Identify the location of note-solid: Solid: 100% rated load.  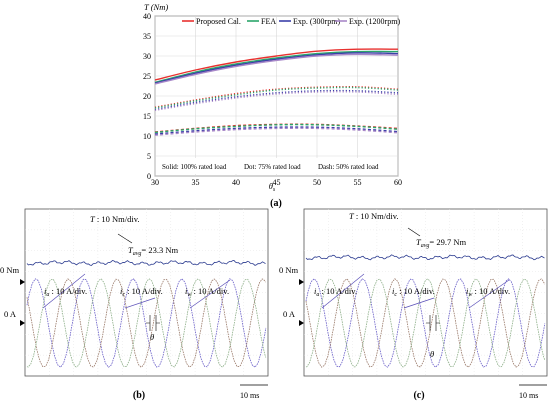
(194, 167).